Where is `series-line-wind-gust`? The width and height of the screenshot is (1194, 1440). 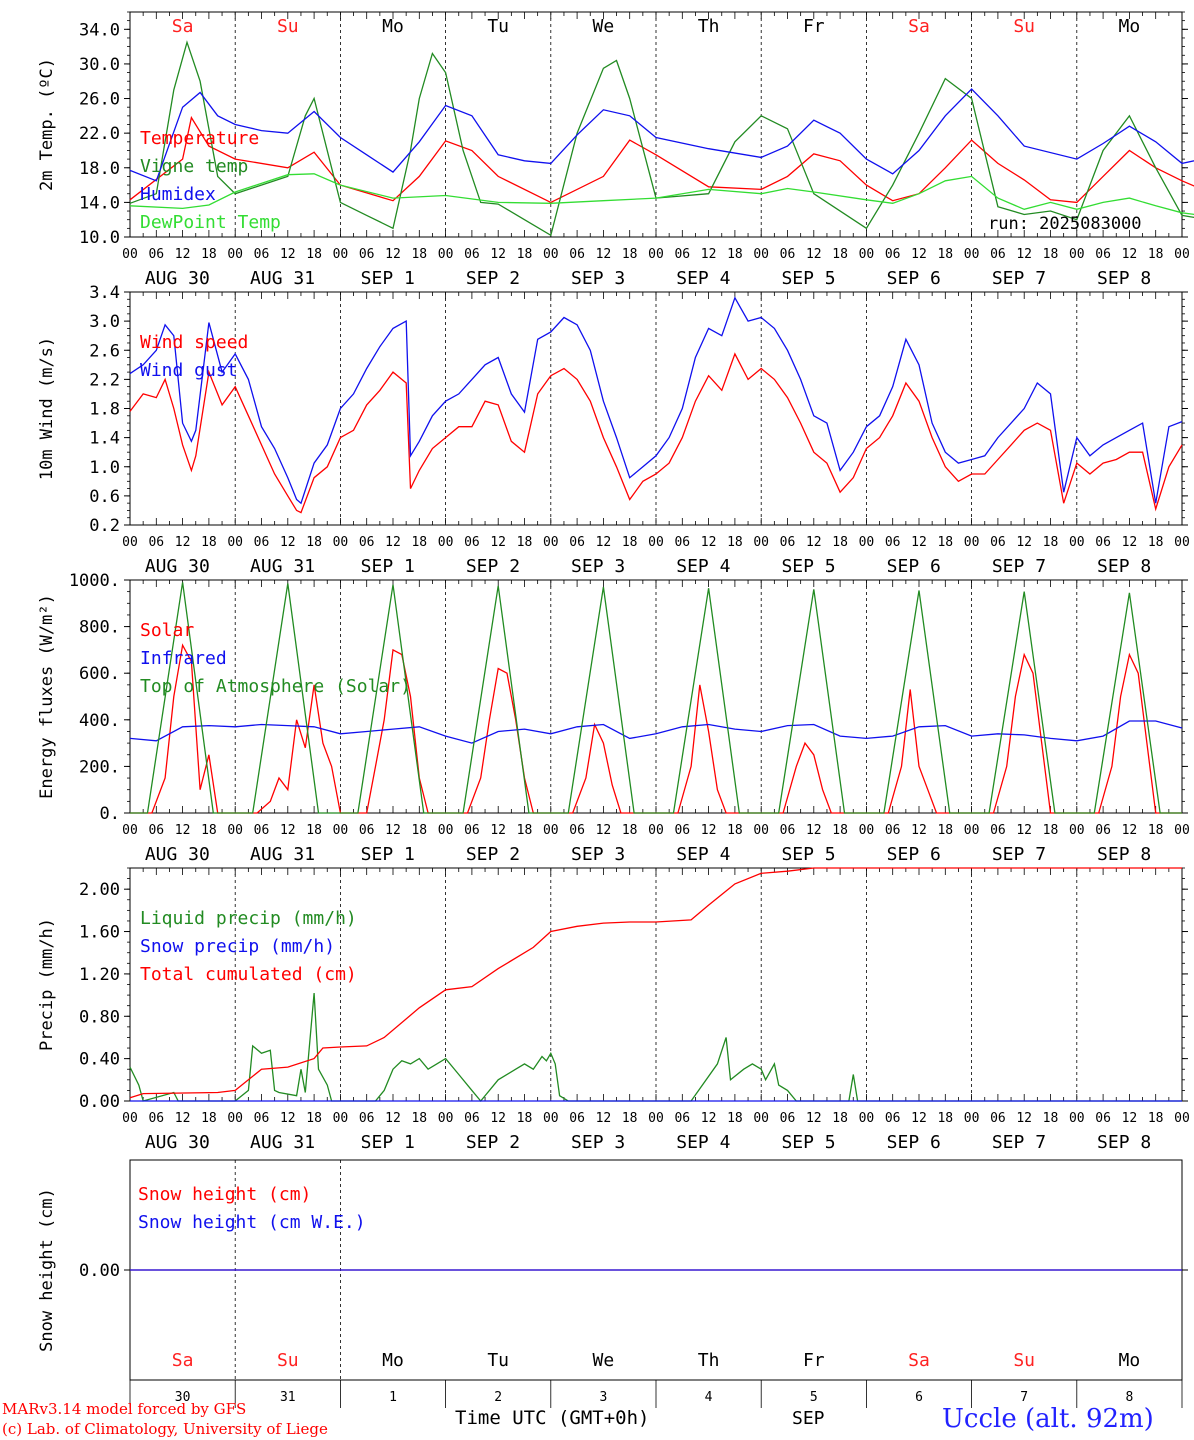
series-line-wind-gust is located at coordinates (656, 400).